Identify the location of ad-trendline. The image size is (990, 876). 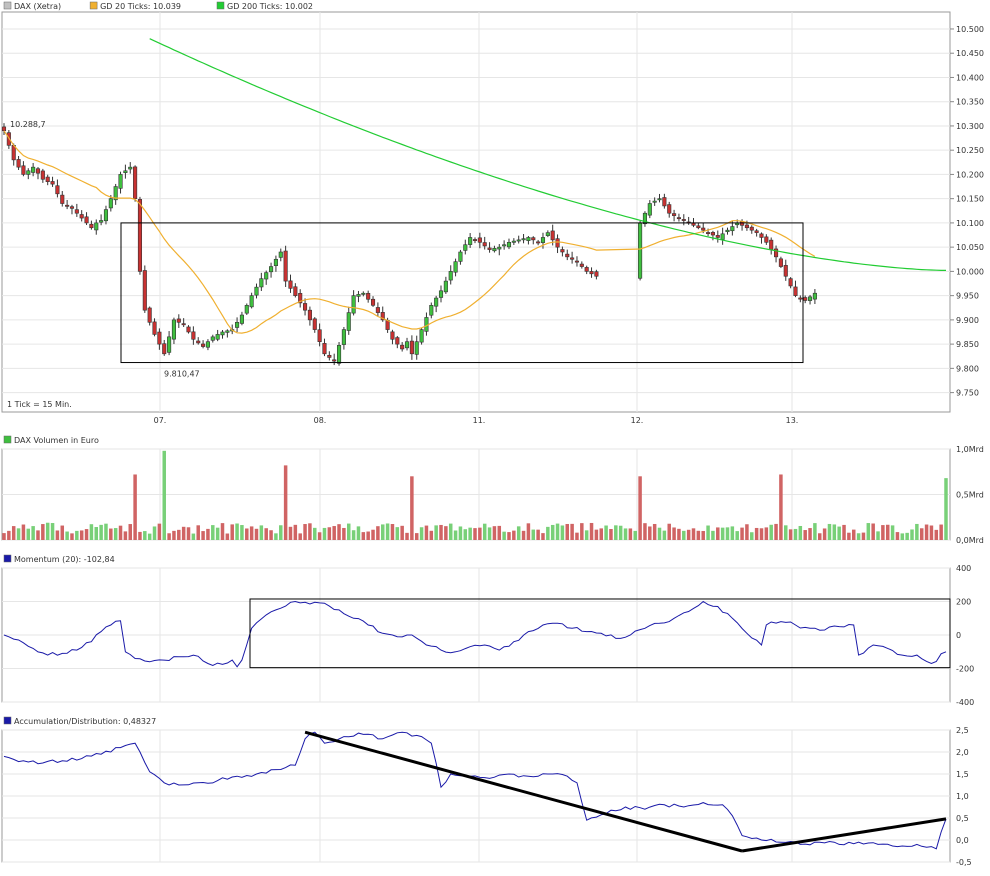
(844, 835).